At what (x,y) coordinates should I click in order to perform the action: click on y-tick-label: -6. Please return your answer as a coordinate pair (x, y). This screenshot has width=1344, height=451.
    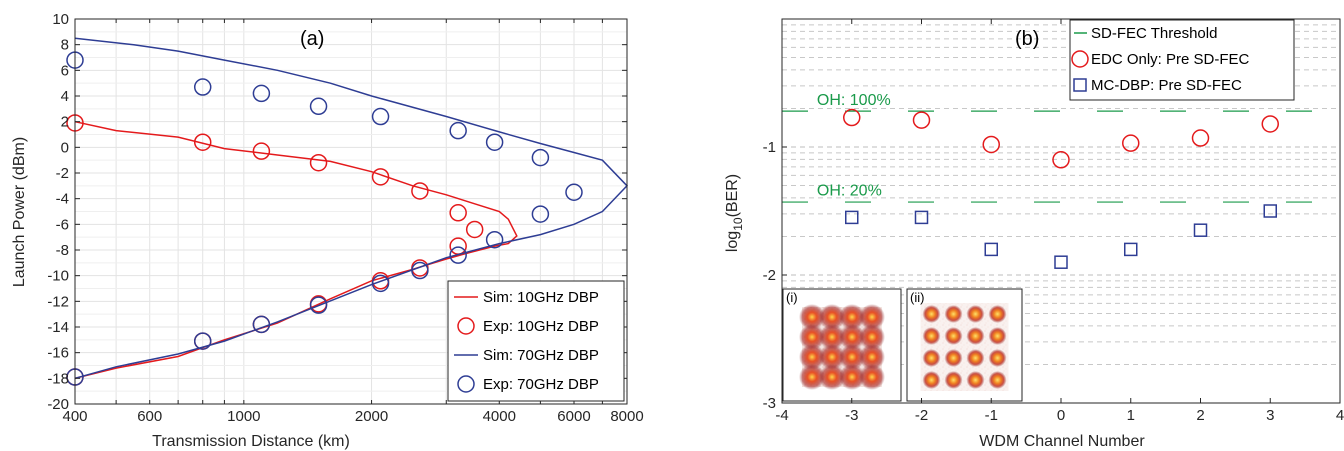
    Looking at the image, I should click on (62, 224).